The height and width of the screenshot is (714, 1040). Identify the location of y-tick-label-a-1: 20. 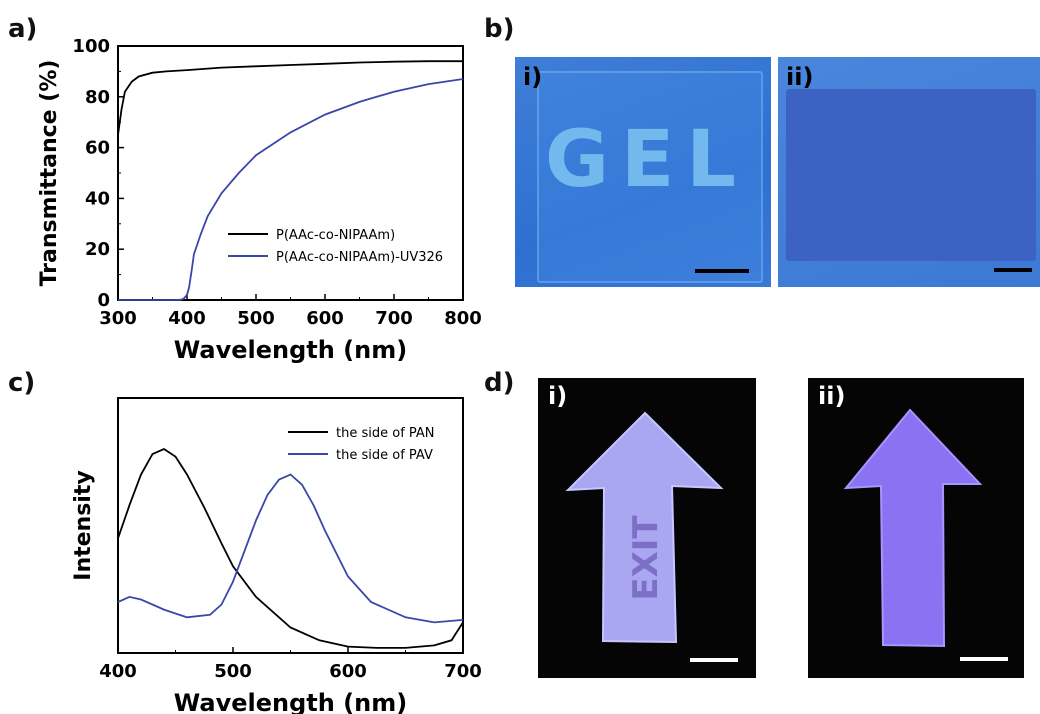
(97, 249).